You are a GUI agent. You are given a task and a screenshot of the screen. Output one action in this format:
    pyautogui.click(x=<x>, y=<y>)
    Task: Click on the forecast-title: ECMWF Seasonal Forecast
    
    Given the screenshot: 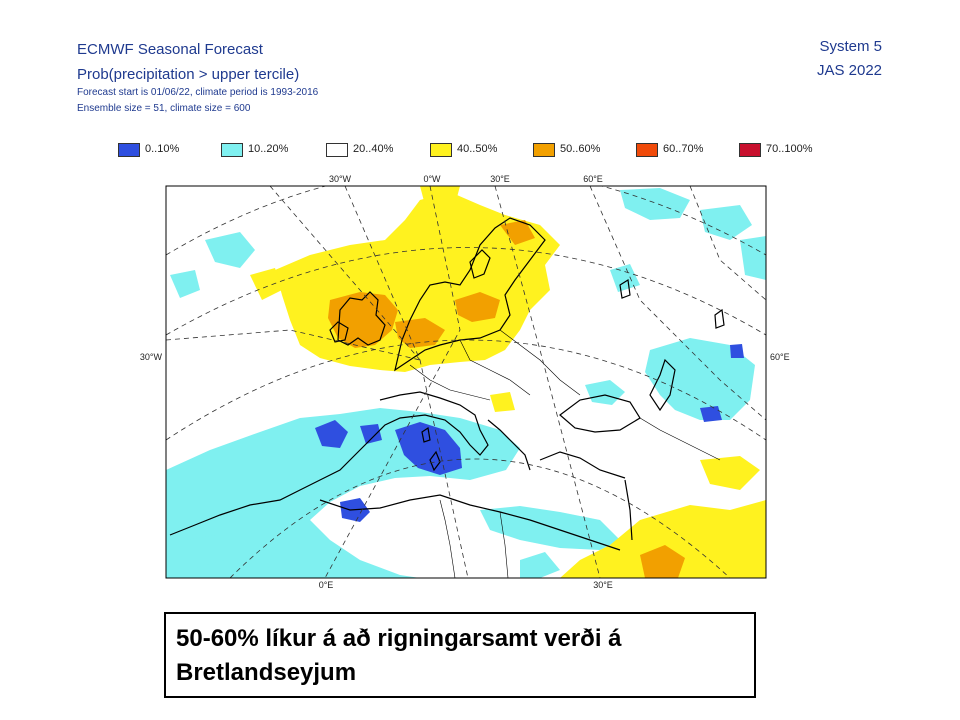 What is the action you would take?
    pyautogui.click(x=170, y=49)
    